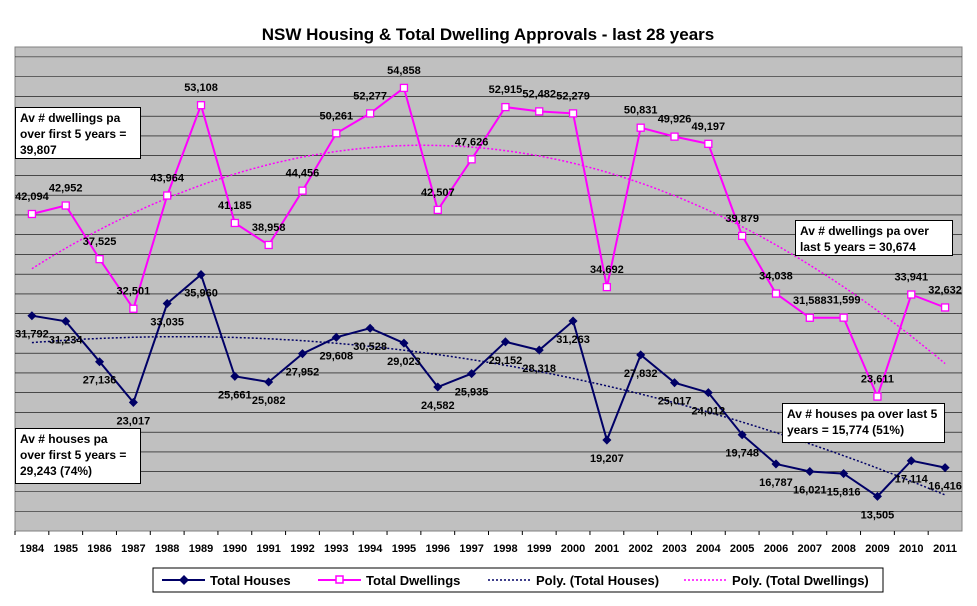 This screenshot has width=977, height=606. I want to click on x-tick-label: 1993, so click(336, 549).